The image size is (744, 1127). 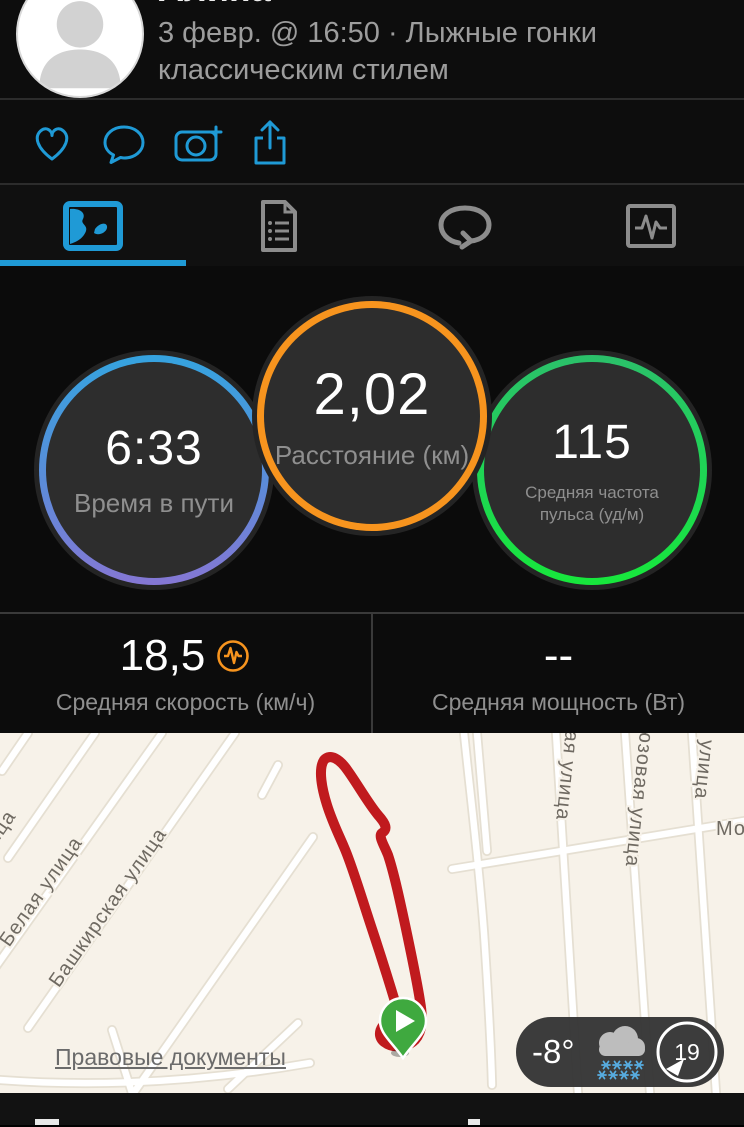 What do you see at coordinates (372, 455) in the screenshot?
I see `distance-label: Расстояние (км)` at bounding box center [372, 455].